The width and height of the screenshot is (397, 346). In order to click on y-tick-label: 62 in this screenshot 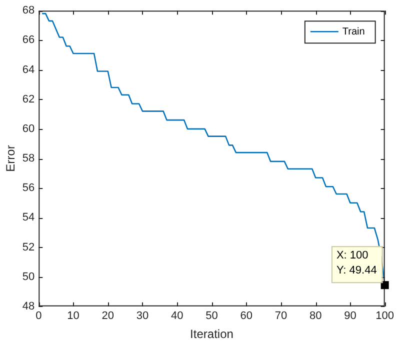, I will do `click(28, 99)`.